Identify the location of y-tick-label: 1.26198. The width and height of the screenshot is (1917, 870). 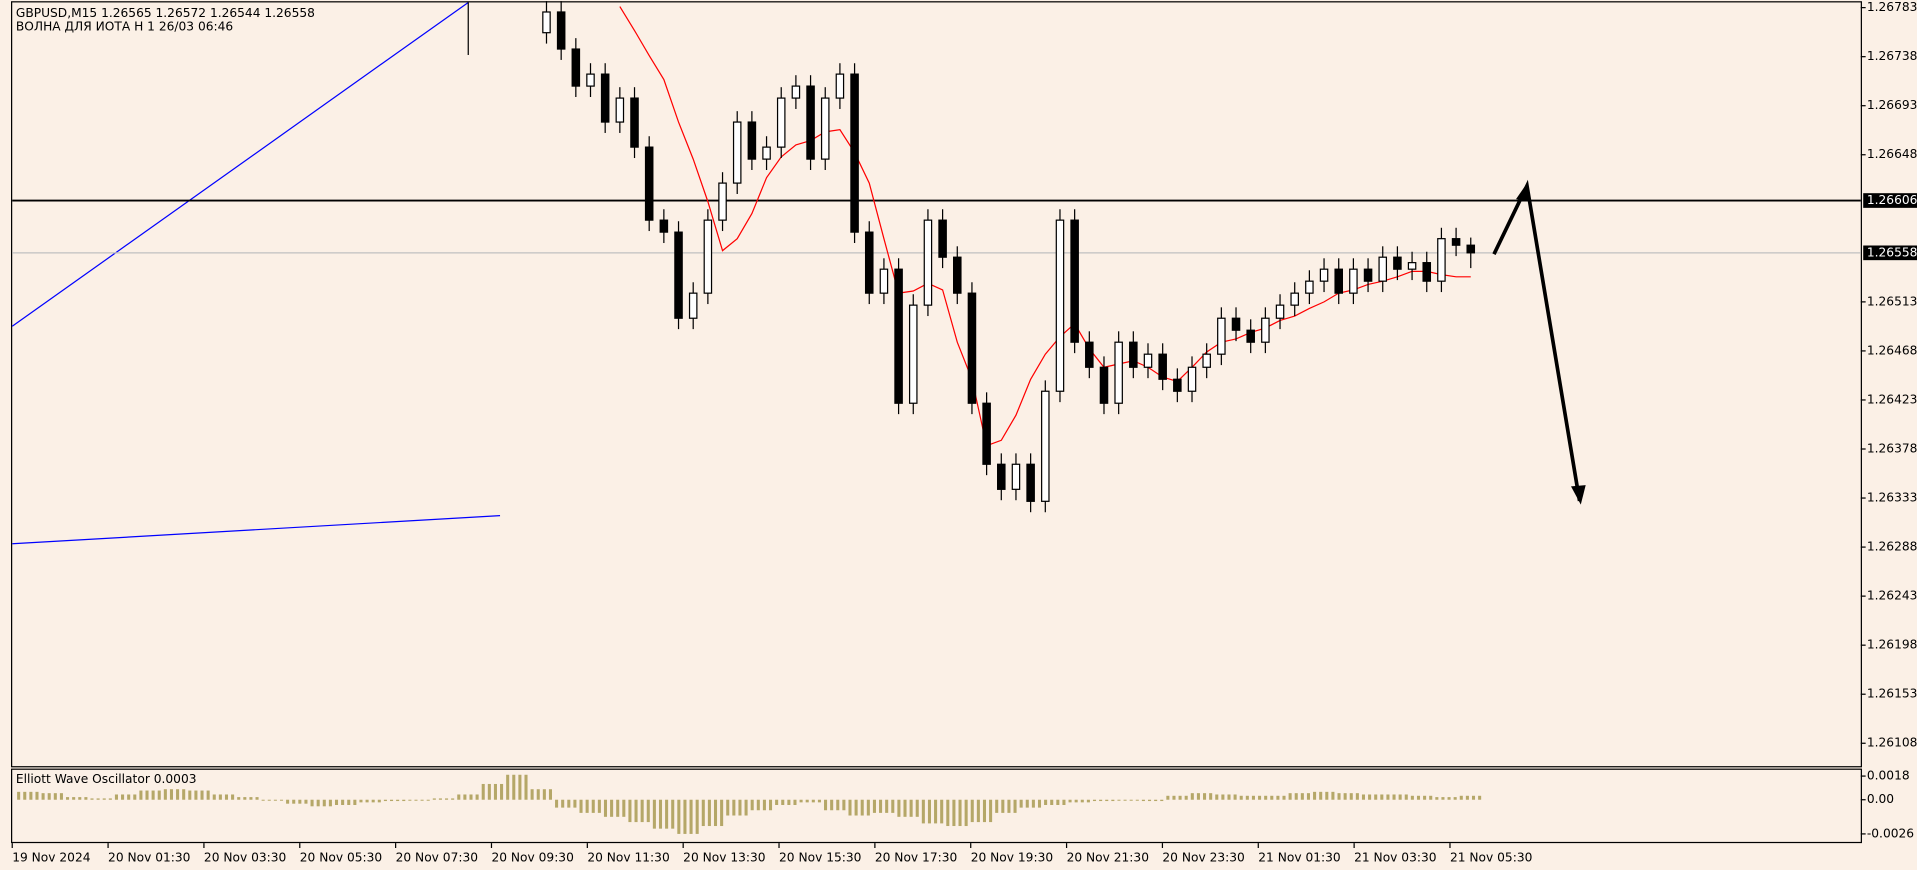
(1892, 645).